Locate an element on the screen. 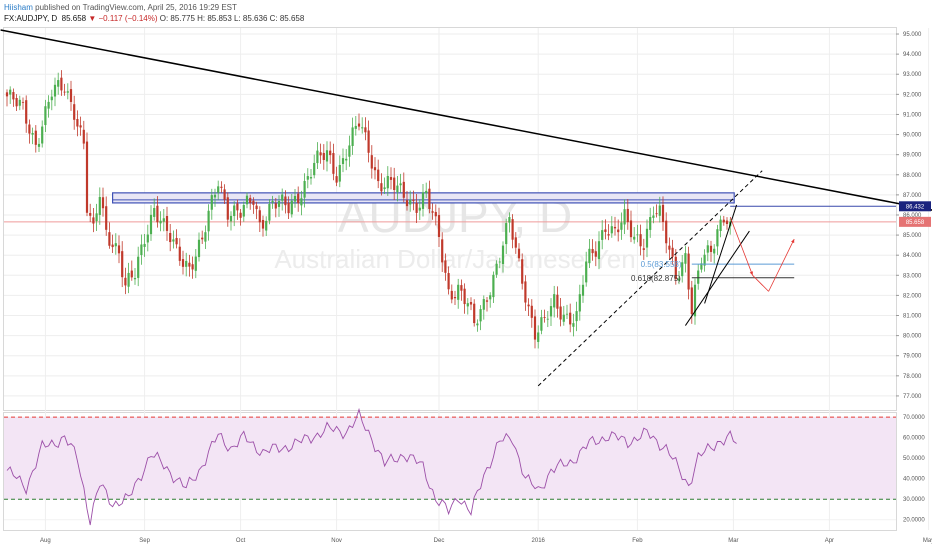  current-price-value: 85.658 is located at coordinates (915, 223).